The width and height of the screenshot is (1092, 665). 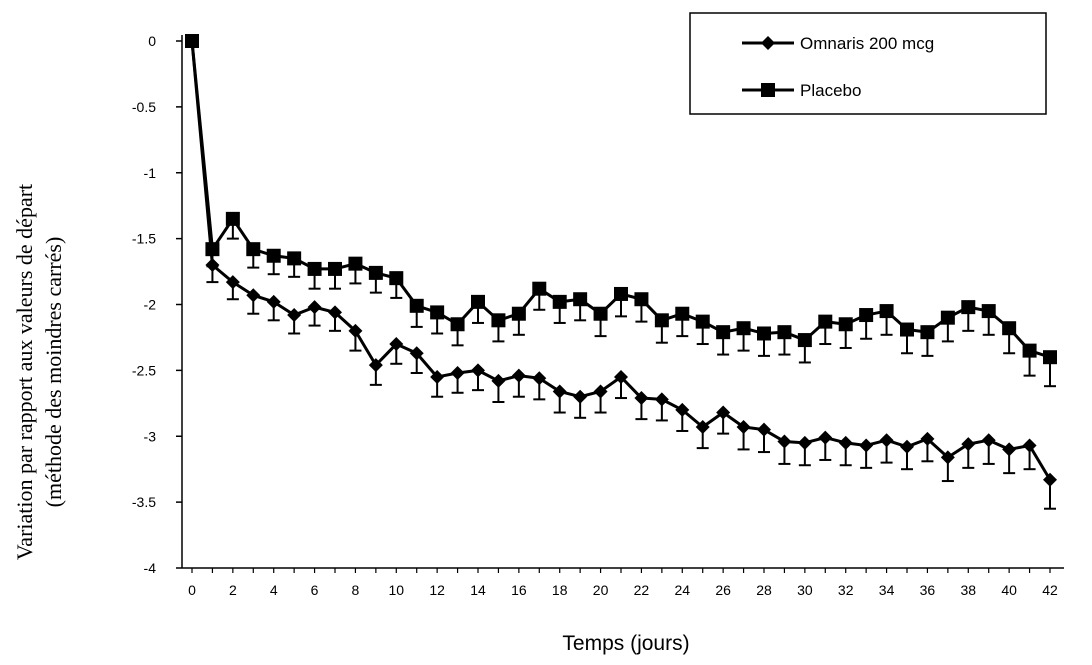 I want to click on x-tick-label: 2, so click(x=233, y=590).